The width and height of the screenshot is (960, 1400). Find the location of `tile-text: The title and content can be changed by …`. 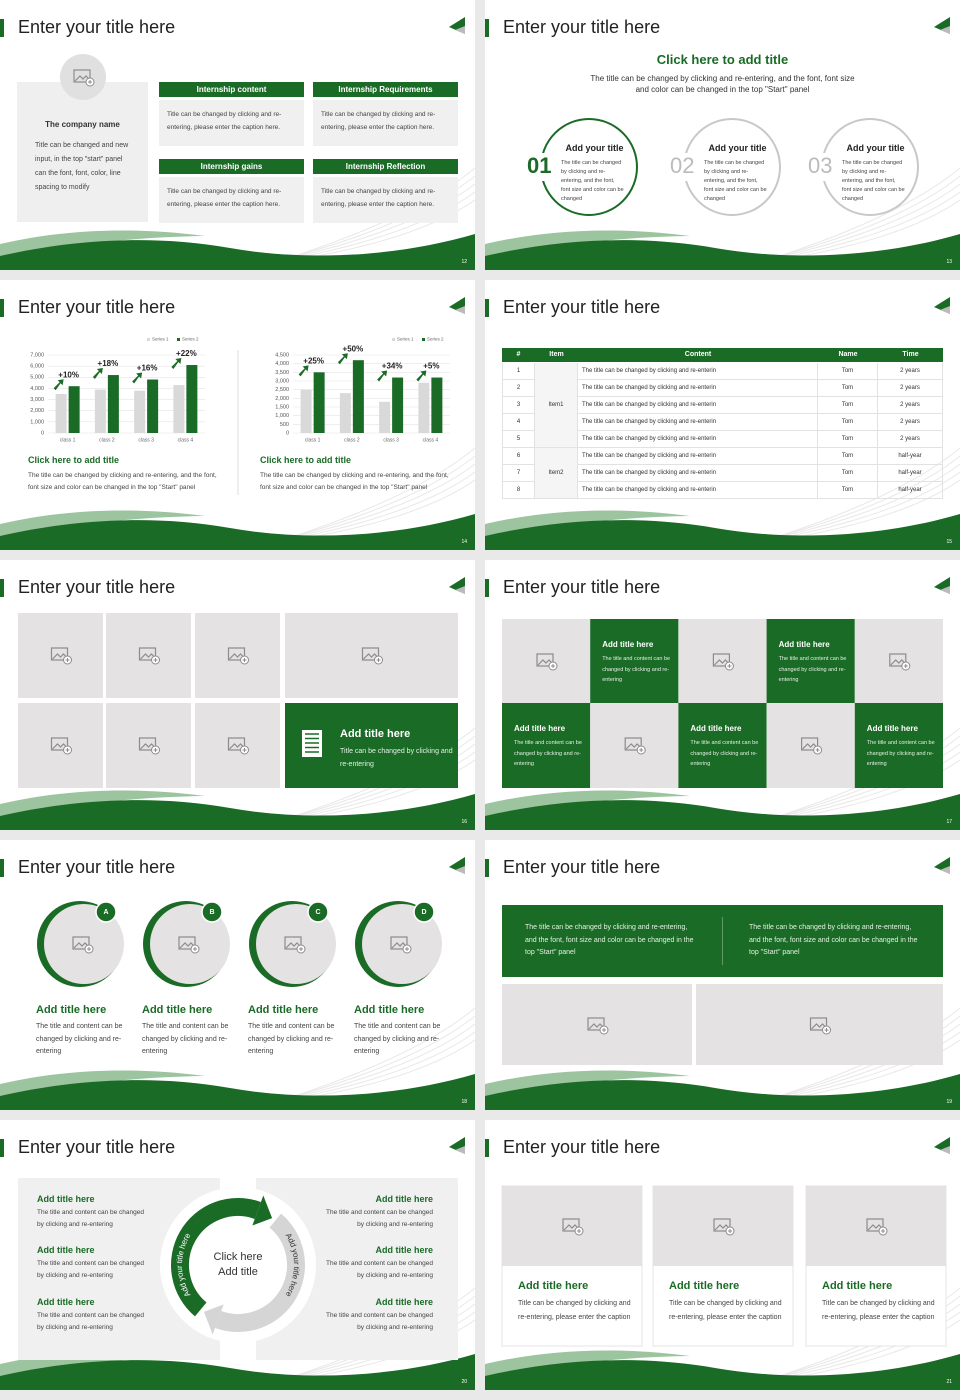

tile-text: The title and content can be changed by … is located at coordinates (812, 669).